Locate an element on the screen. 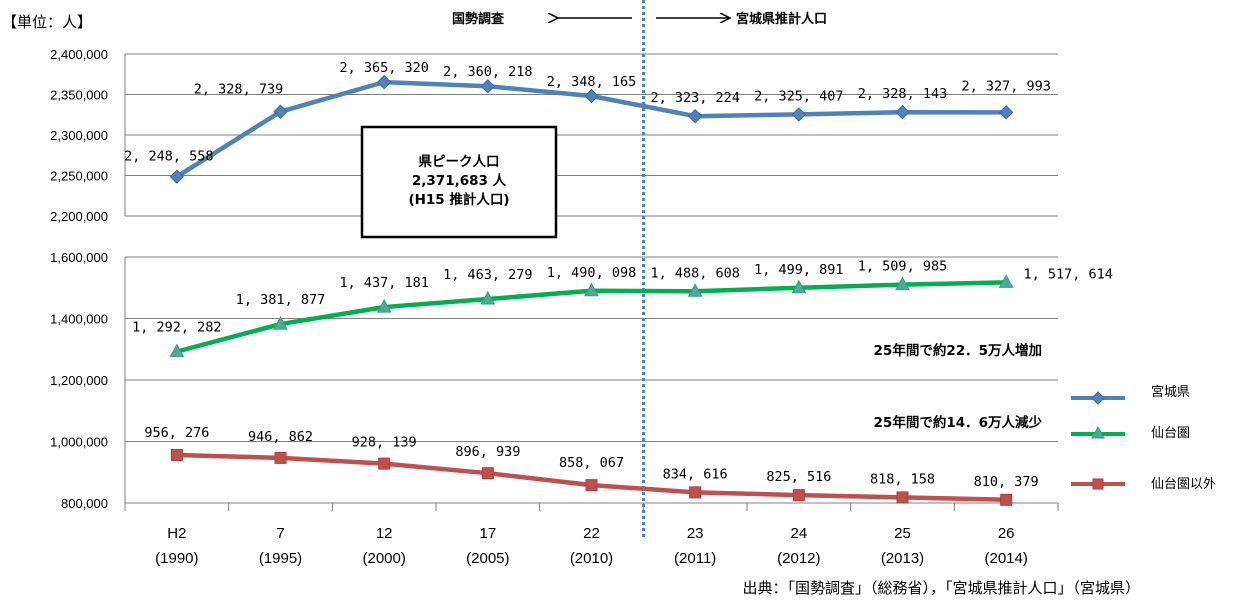  annotation-decrease: 25年間で約14．6万人減少 is located at coordinates (958, 422).